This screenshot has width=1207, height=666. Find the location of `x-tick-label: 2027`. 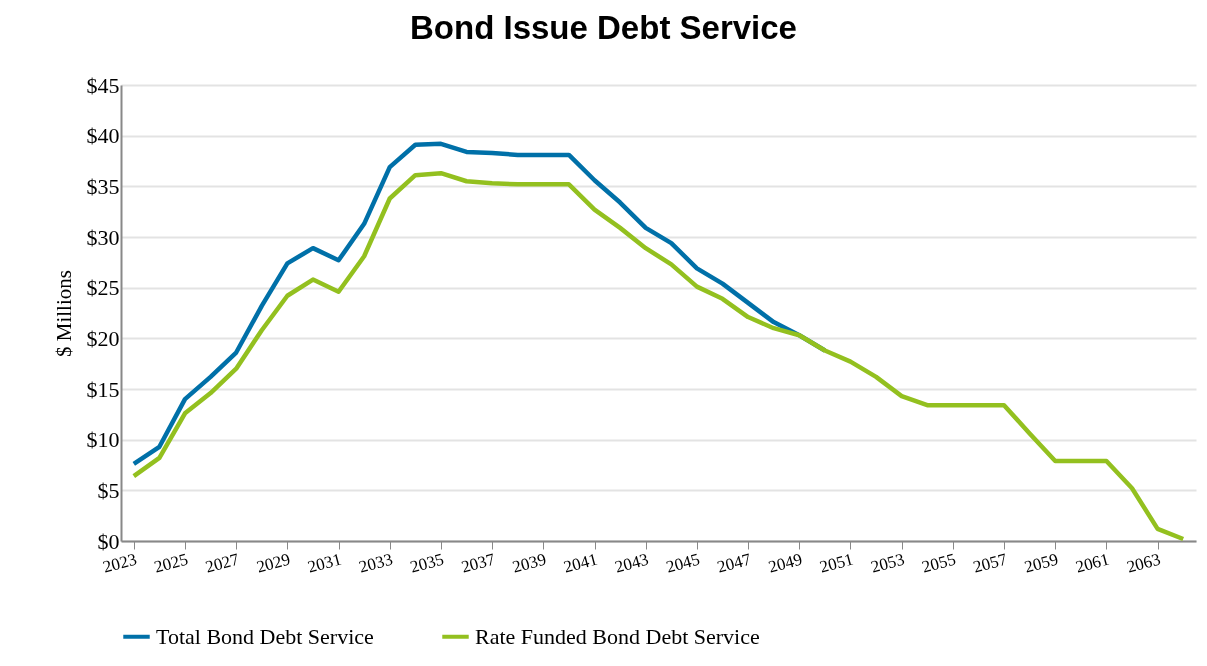

x-tick-label: 2027 is located at coordinates (222, 563).